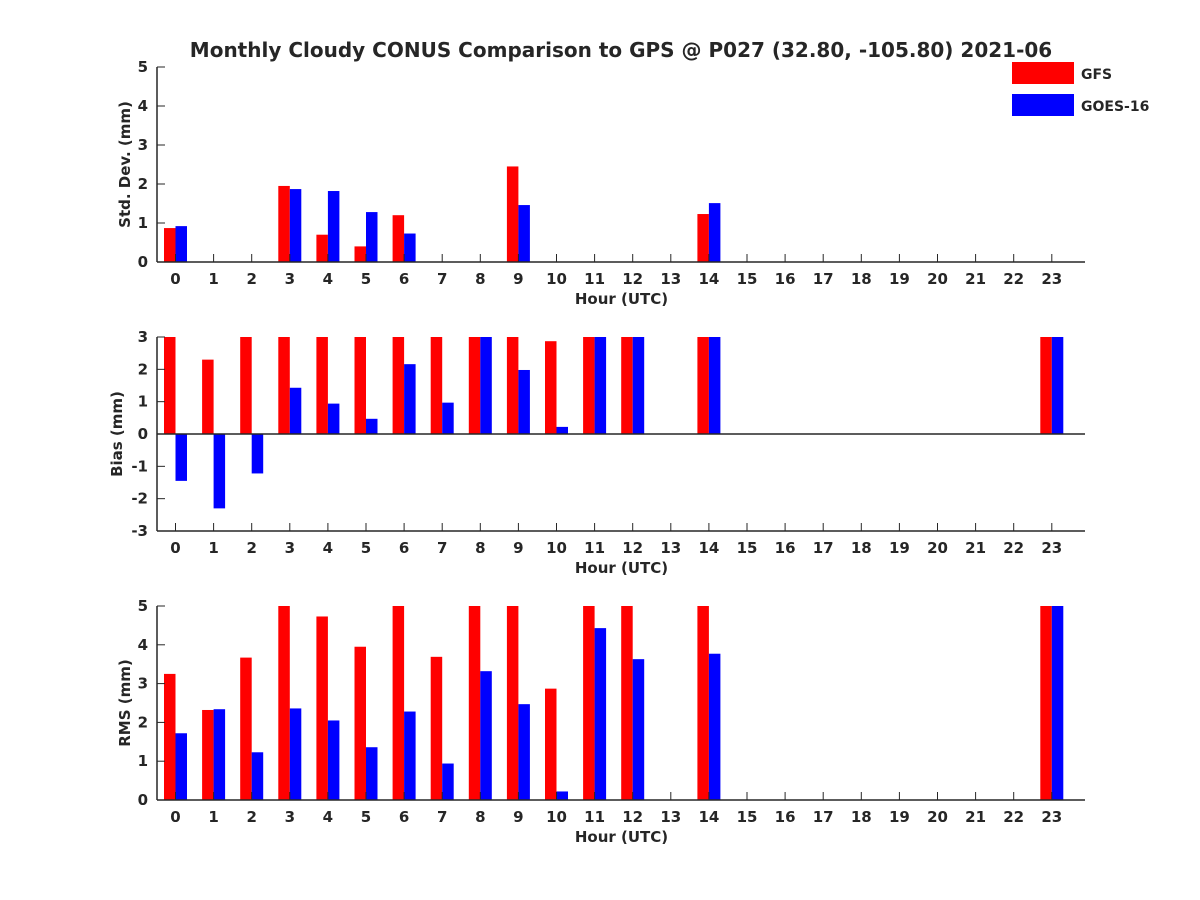  What do you see at coordinates (1043, 105) in the screenshot?
I see `legend-swatch-goes16` at bounding box center [1043, 105].